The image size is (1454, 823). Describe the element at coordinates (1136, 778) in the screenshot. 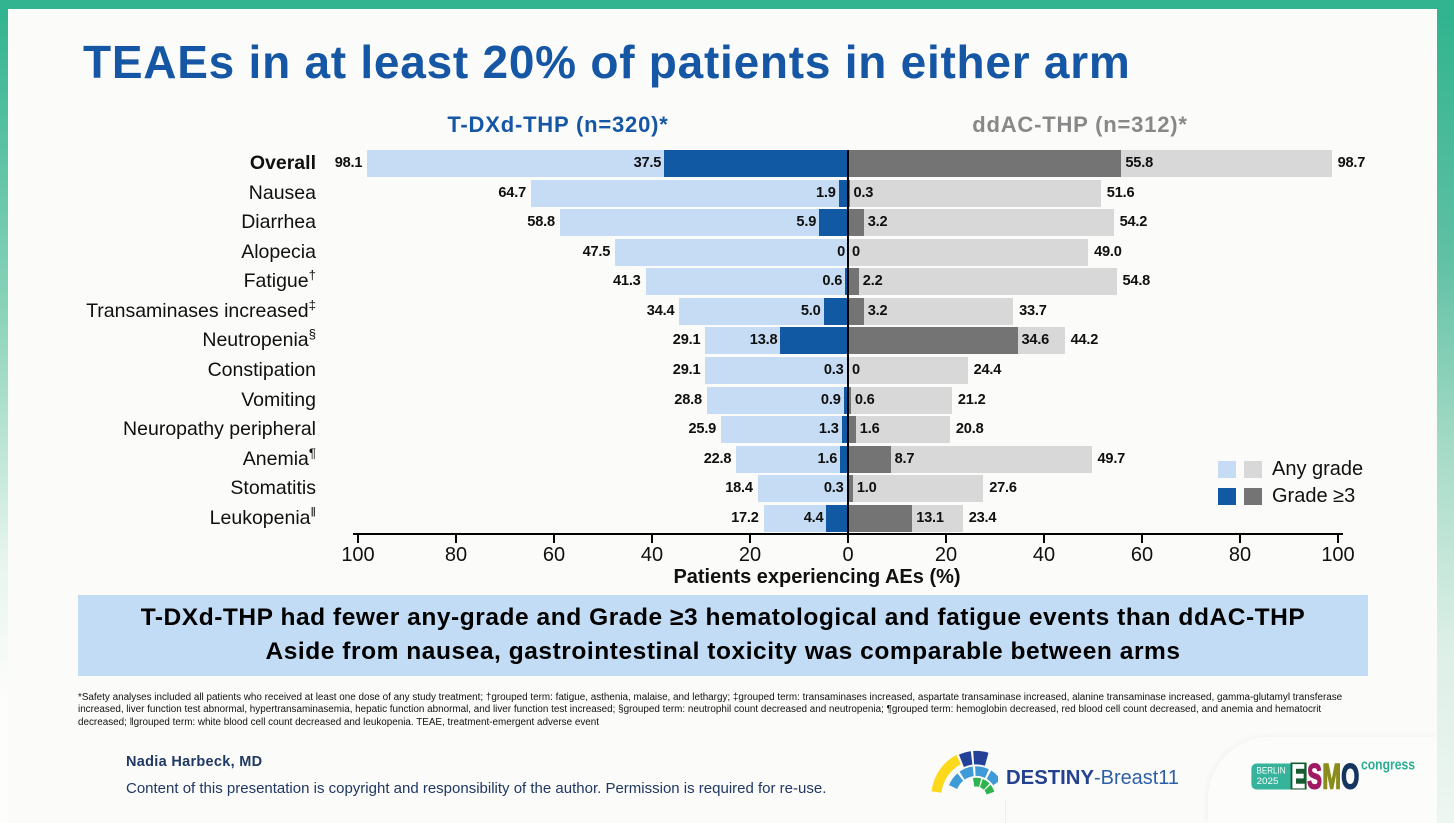

I see `svg-text: -Breast11` at that location.